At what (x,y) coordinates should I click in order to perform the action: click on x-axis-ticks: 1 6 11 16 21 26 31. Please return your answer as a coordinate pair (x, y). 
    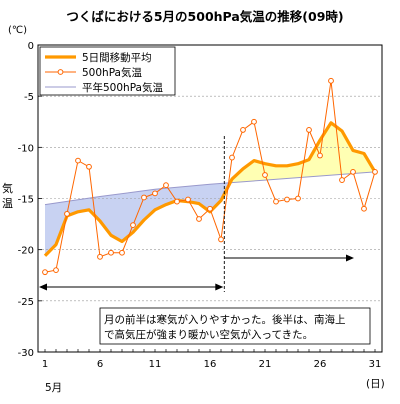
    Looking at the image, I should click on (212, 359).